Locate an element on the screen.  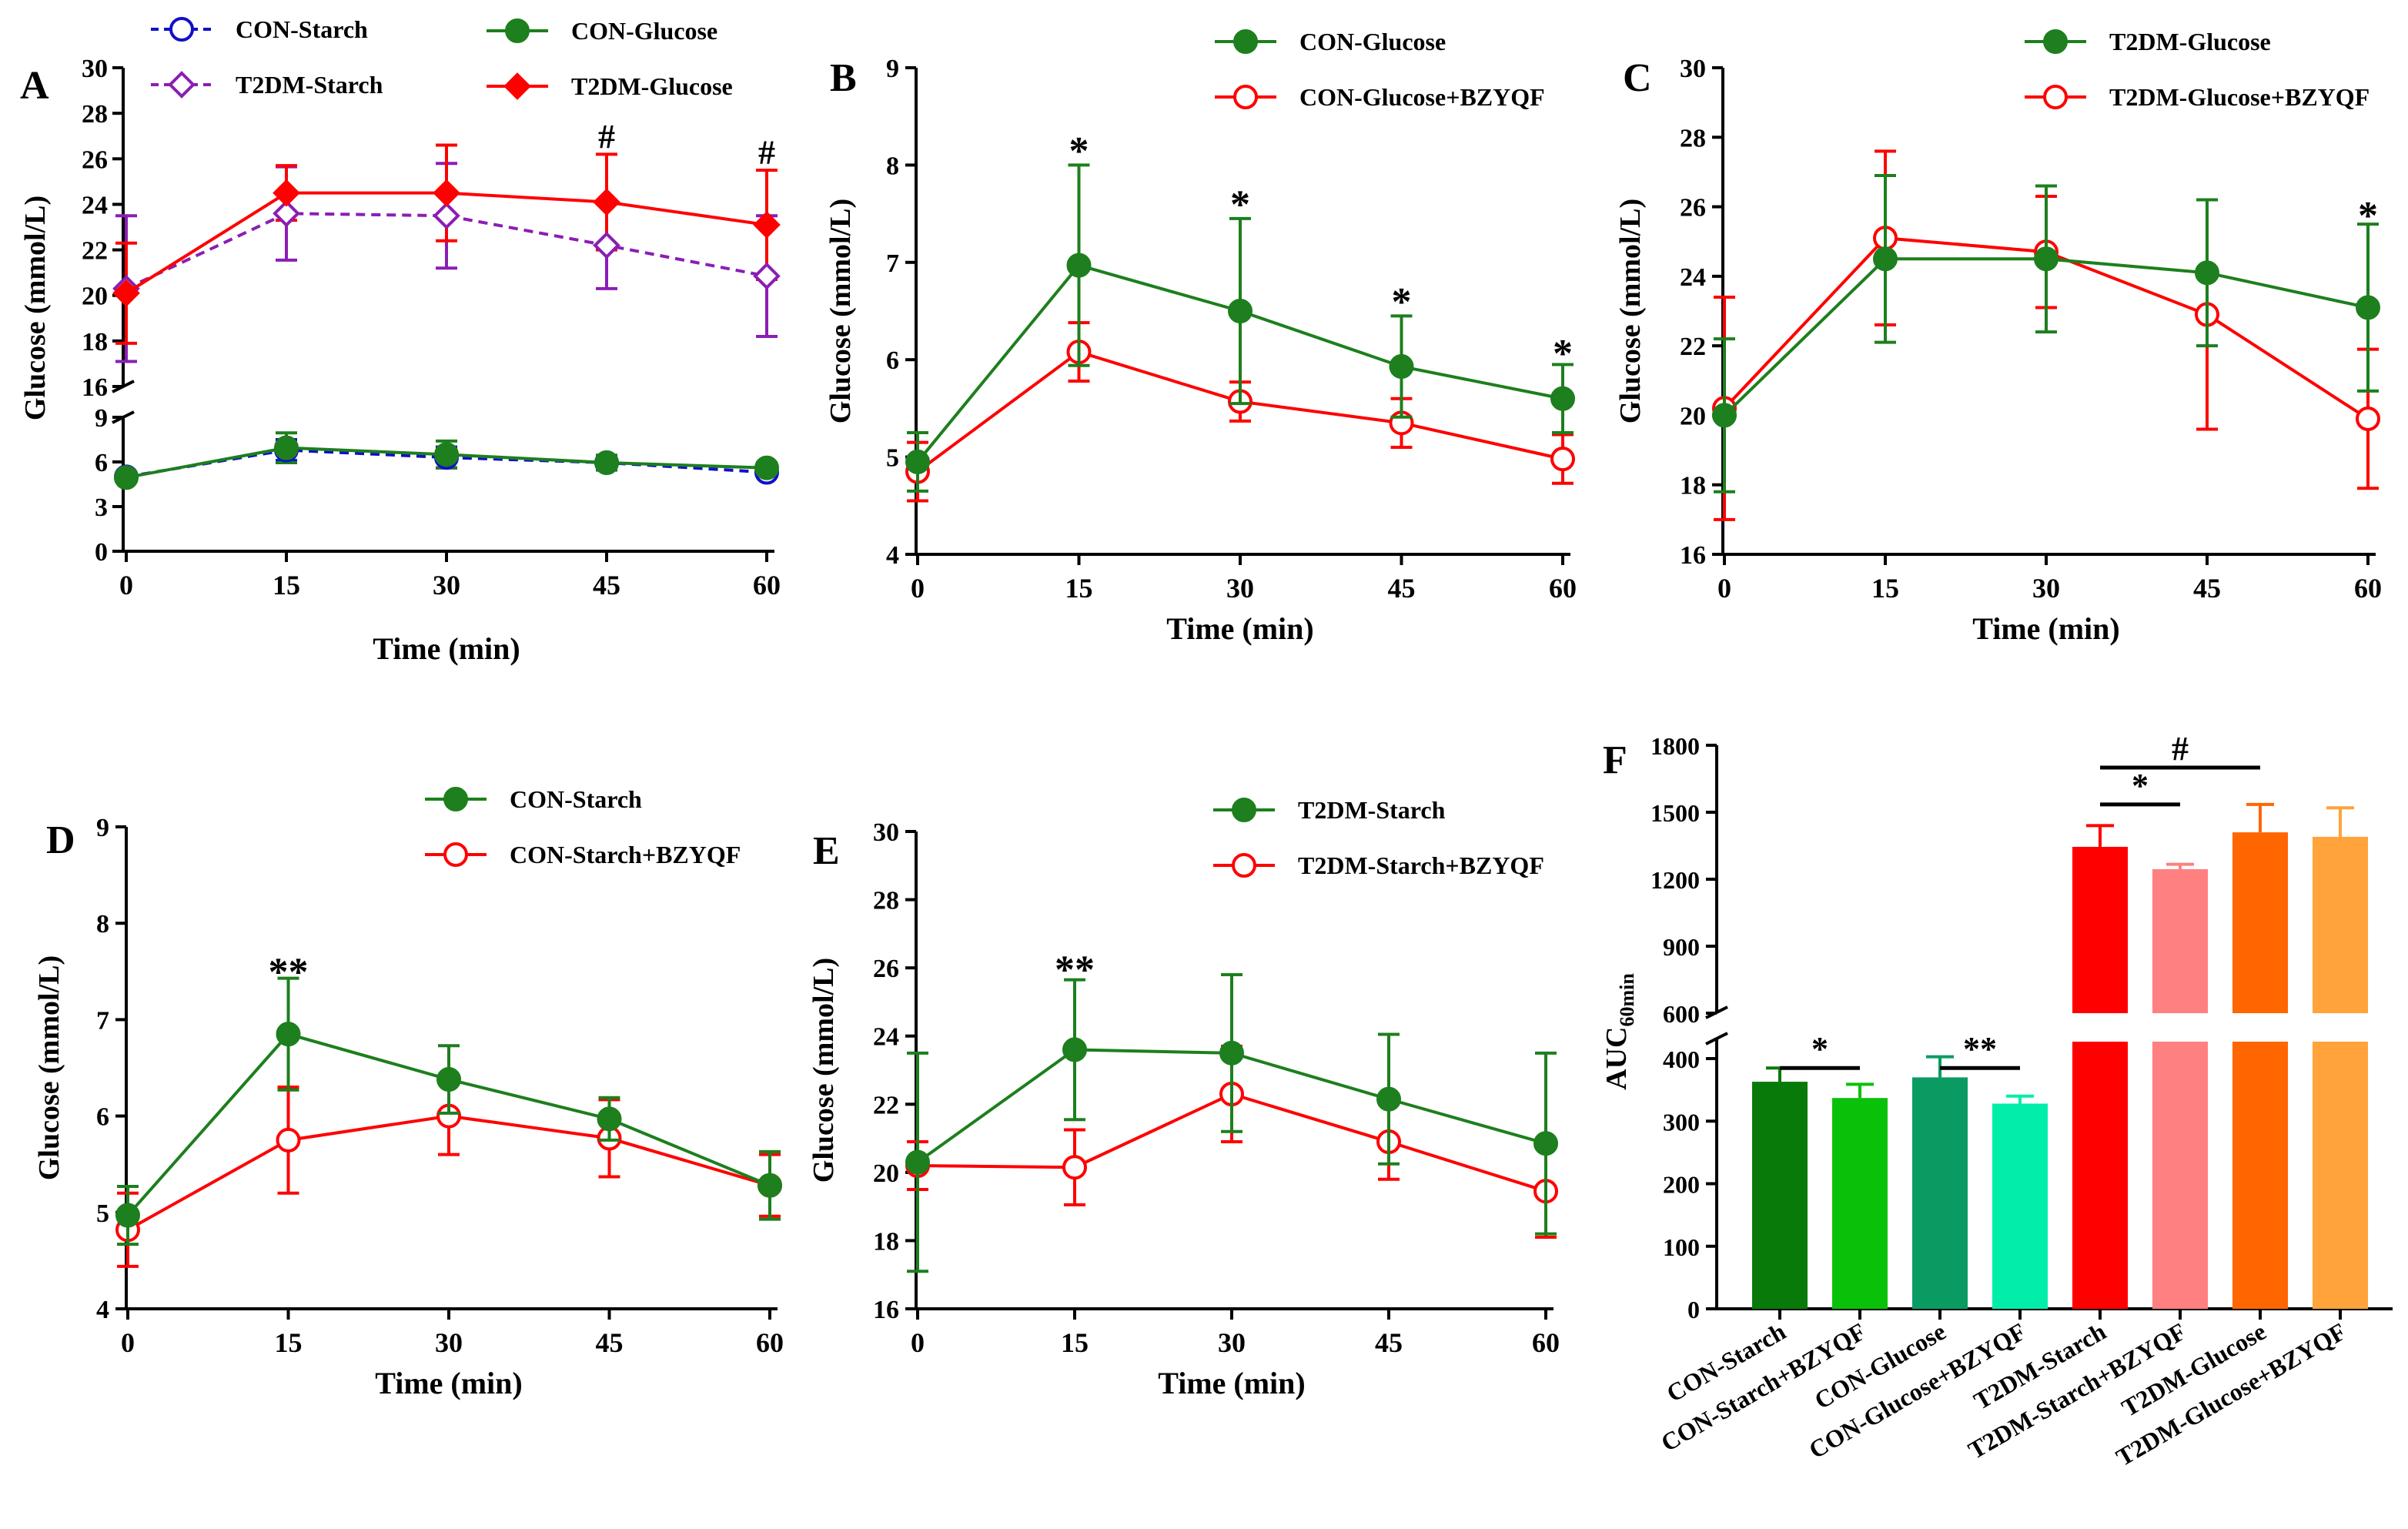
bar-upper-t2dm-starch-bzyqf is located at coordinates (2180, 941).